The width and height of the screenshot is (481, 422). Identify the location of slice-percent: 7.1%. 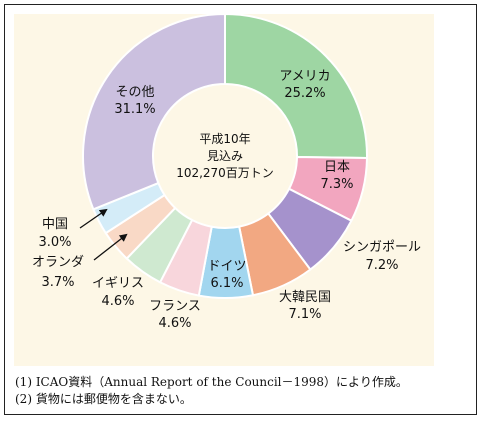
(304, 314).